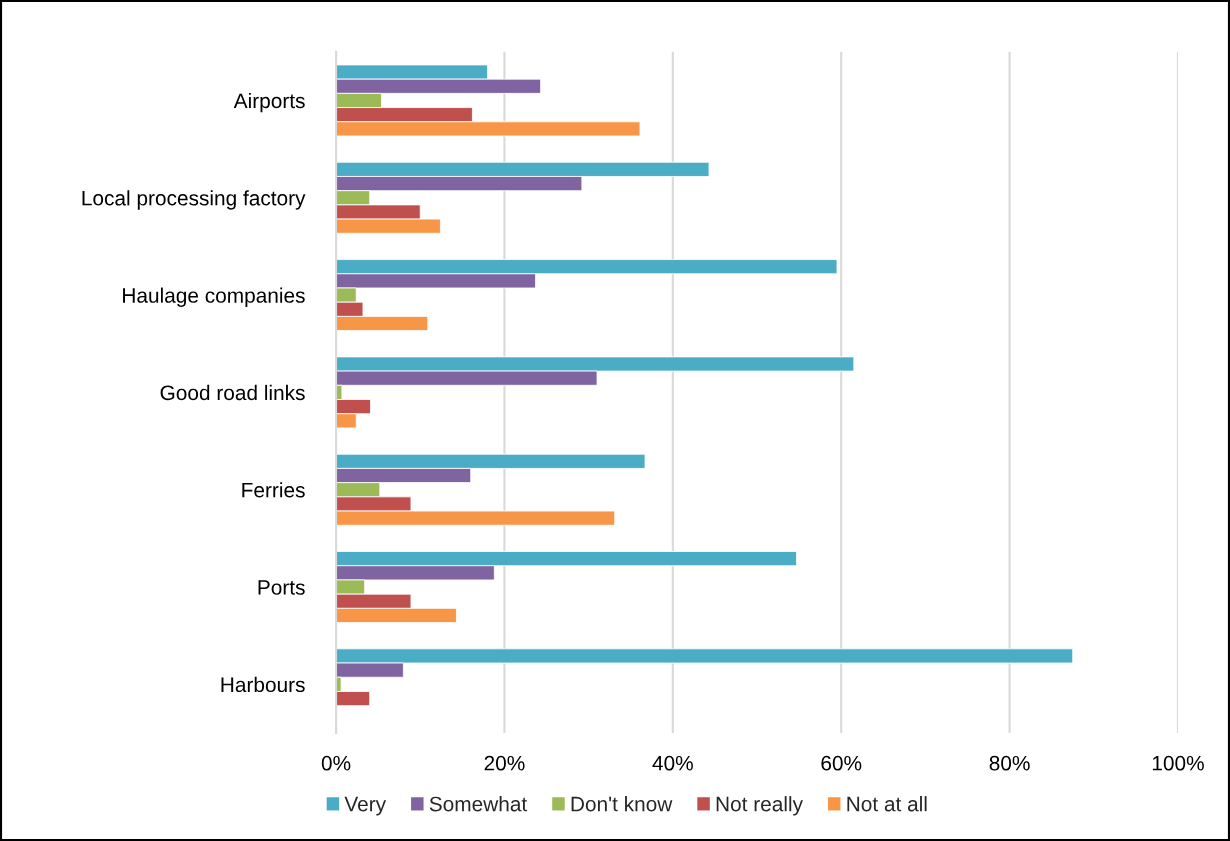 The image size is (1230, 841). What do you see at coordinates (281, 587) in the screenshot?
I see `y-tick-label: Ports` at bounding box center [281, 587].